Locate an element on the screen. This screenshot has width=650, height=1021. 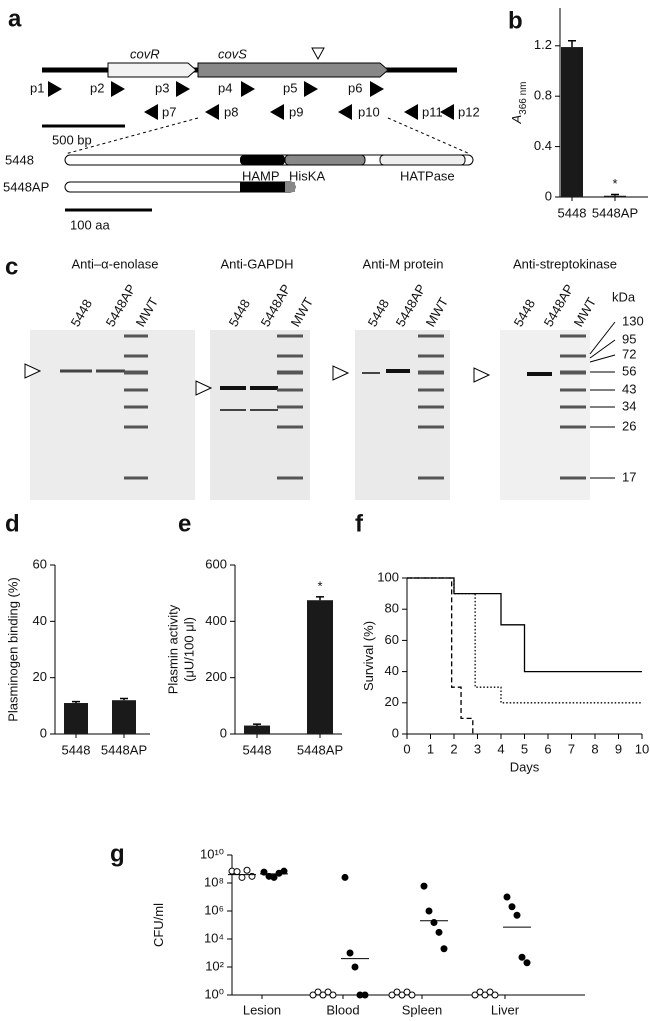
marker-label: 26 is located at coordinates (629, 425).